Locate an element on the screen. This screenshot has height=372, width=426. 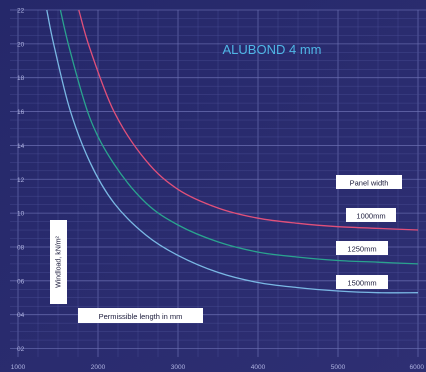
x-axis-label: Permissible length in mm is located at coordinates (141, 316).